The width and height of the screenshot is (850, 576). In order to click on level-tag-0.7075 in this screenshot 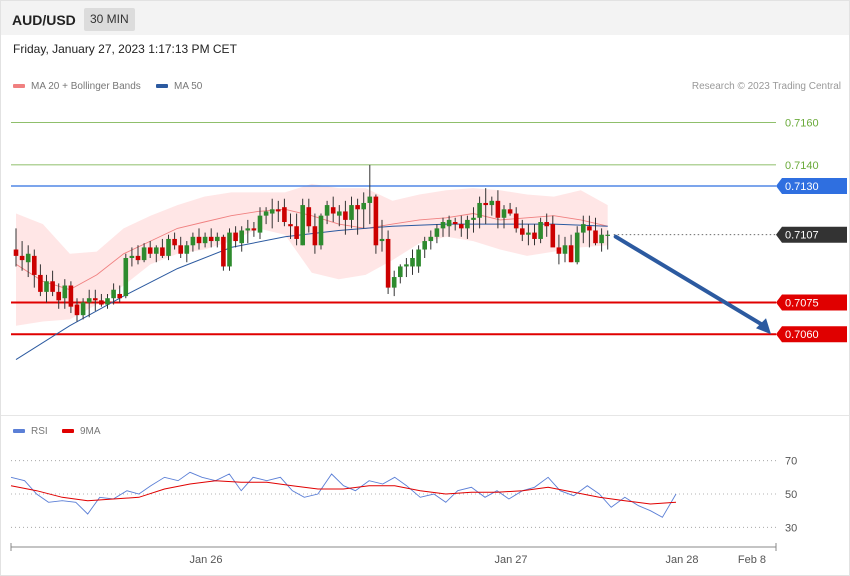, I will do `click(811, 302)`.